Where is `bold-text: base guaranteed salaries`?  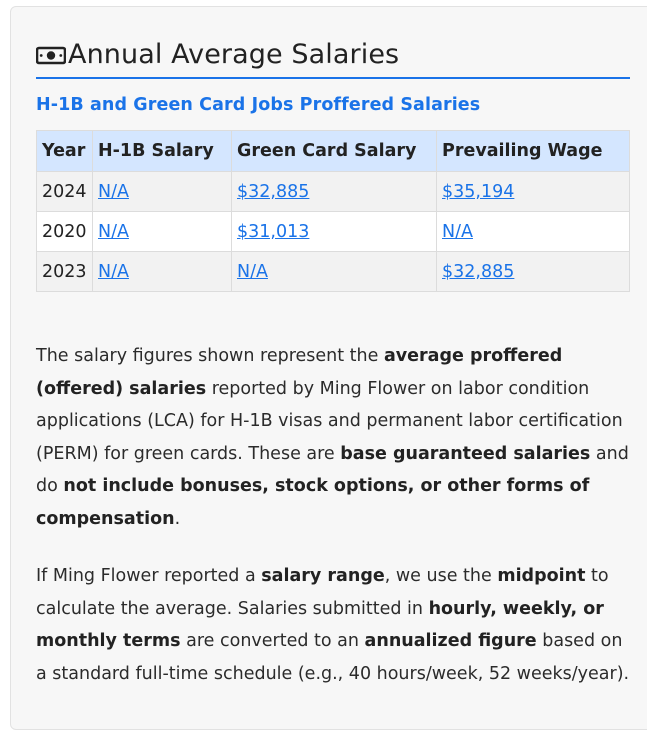 bold-text: base guaranteed salaries is located at coordinates (465, 453).